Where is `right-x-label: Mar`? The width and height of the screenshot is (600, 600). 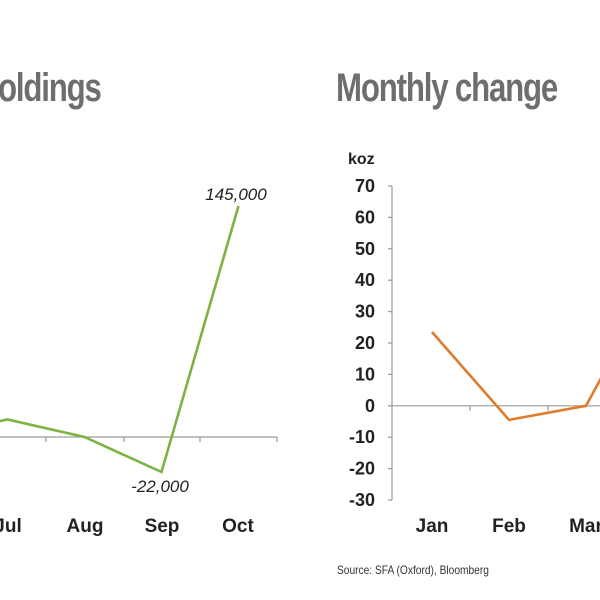
right-x-label: Mar is located at coordinates (584, 526).